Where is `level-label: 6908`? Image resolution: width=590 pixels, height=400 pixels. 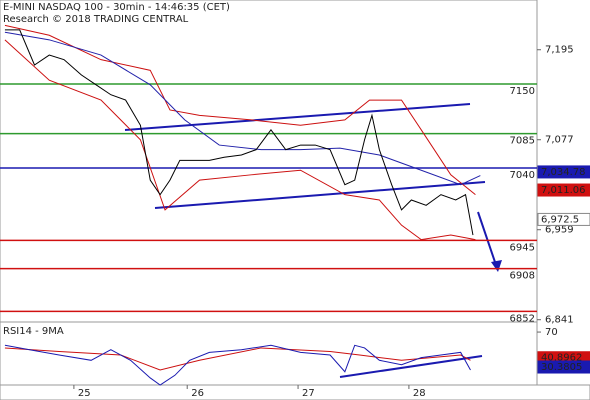 level-label: 6908 is located at coordinates (522, 276).